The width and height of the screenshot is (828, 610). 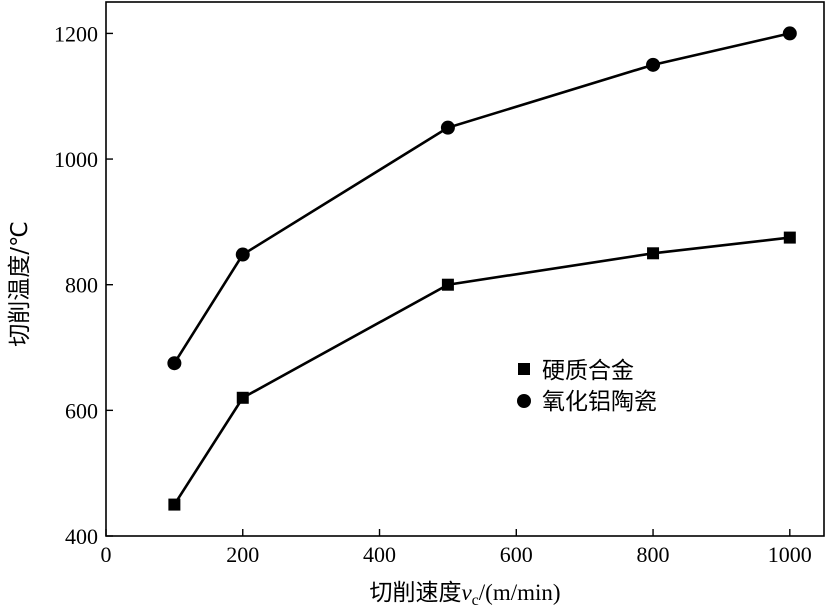 I want to click on legend-marker-square, so click(x=524, y=369).